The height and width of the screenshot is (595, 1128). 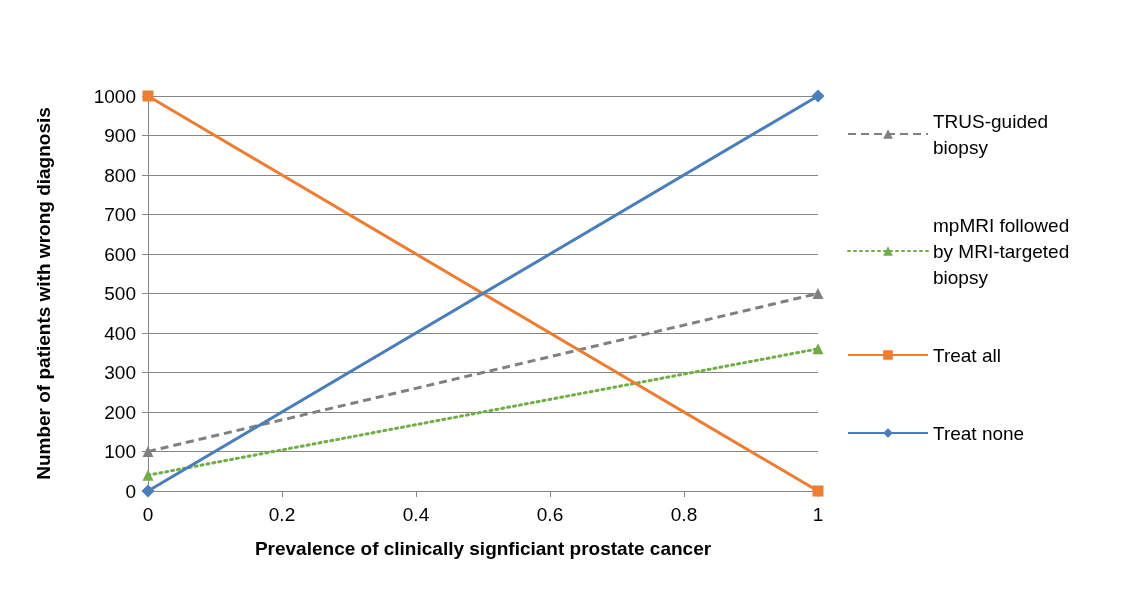 What do you see at coordinates (993, 134) in the screenshot?
I see `legend-label: TRUS-guided biopsy` at bounding box center [993, 134].